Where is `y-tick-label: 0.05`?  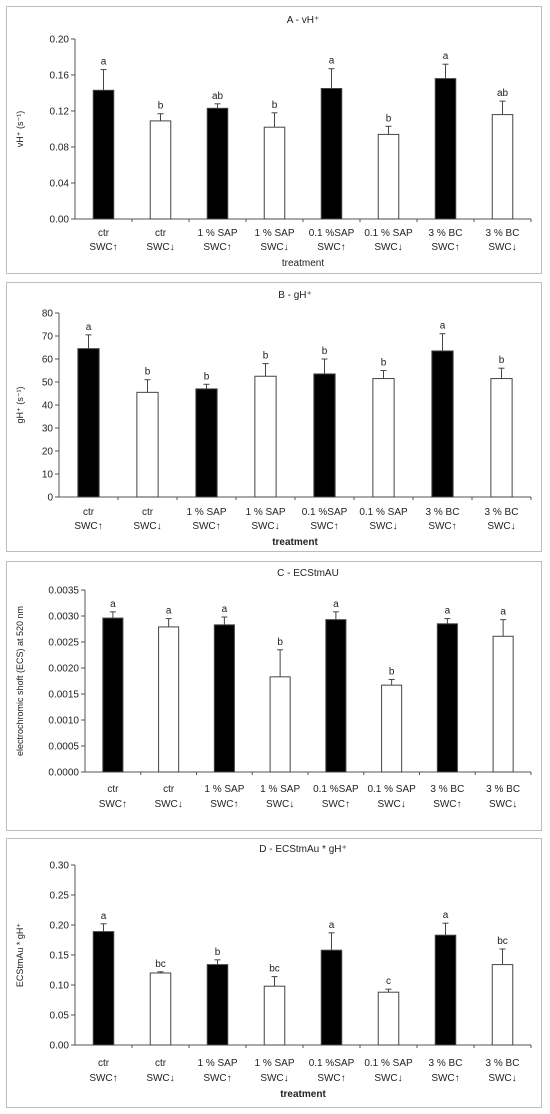
y-tick-label: 0.05 is located at coordinates (60, 1016).